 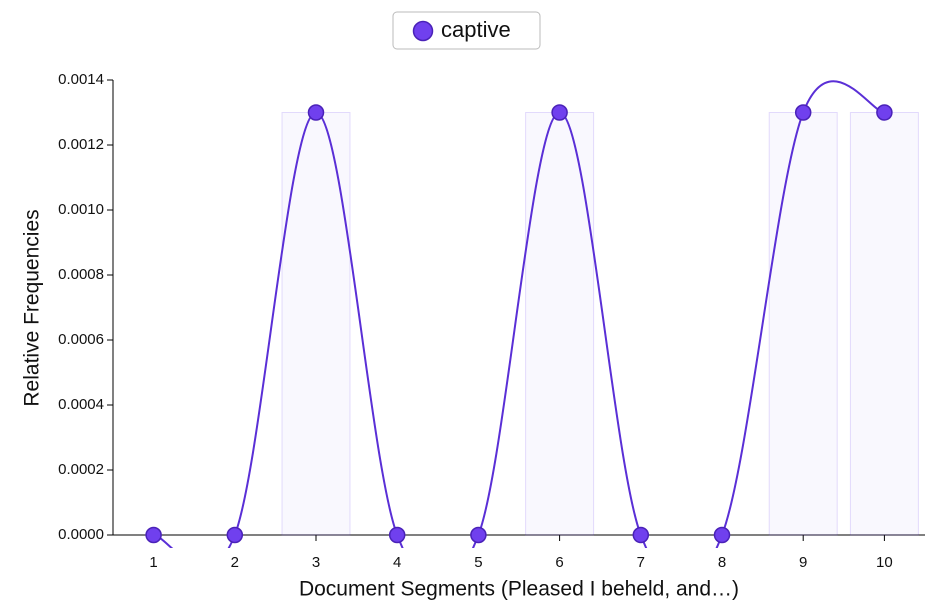 I want to click on y-axis-title: Relative Frequencies, so click(x=32, y=307).